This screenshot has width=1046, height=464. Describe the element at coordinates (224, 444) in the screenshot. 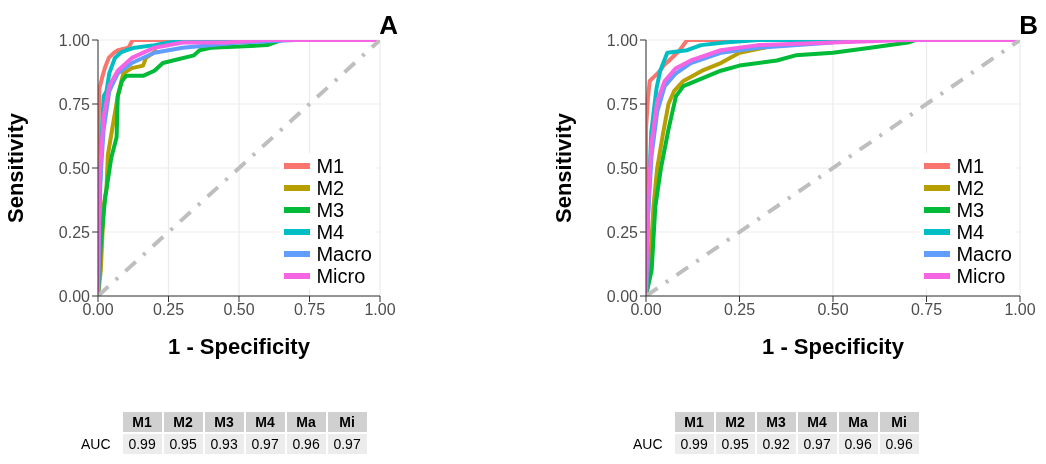

I see `data-label: 0.93` at that location.